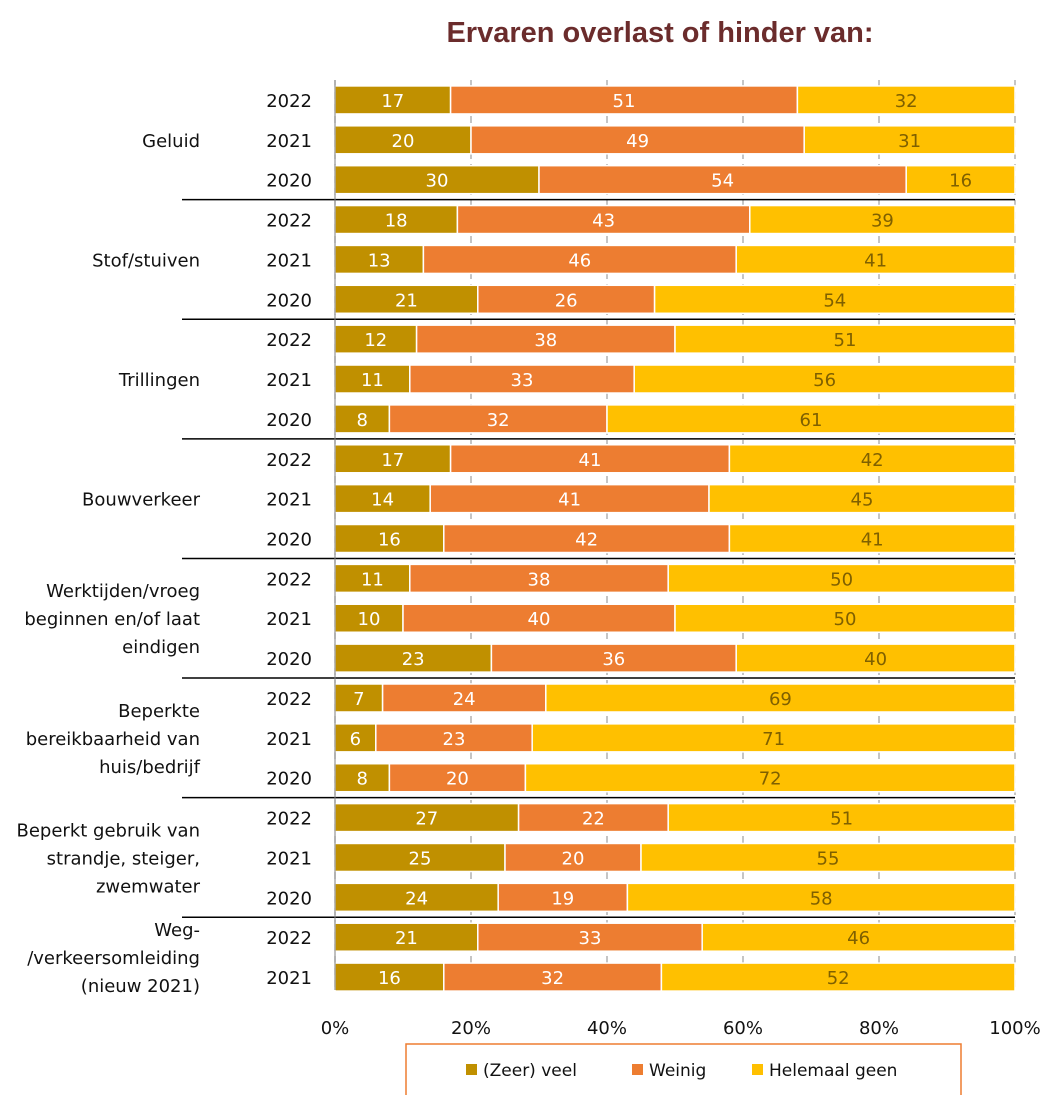 This screenshot has height=1095, width=1046. Describe the element at coordinates (375, 340) in the screenshot. I see `data-label: 12` at that location.